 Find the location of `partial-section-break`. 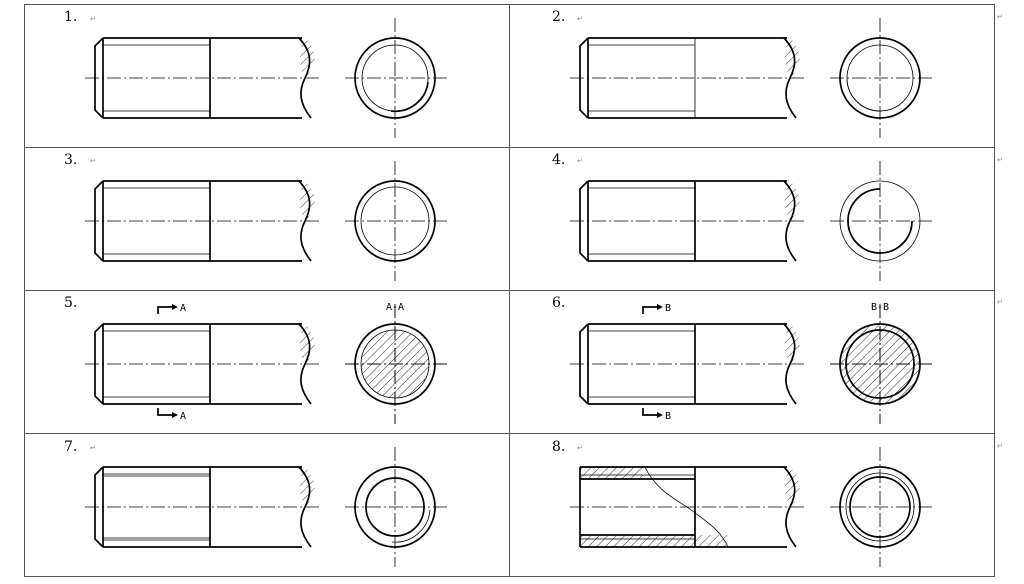

partial-section-break is located at coordinates (686, 507).